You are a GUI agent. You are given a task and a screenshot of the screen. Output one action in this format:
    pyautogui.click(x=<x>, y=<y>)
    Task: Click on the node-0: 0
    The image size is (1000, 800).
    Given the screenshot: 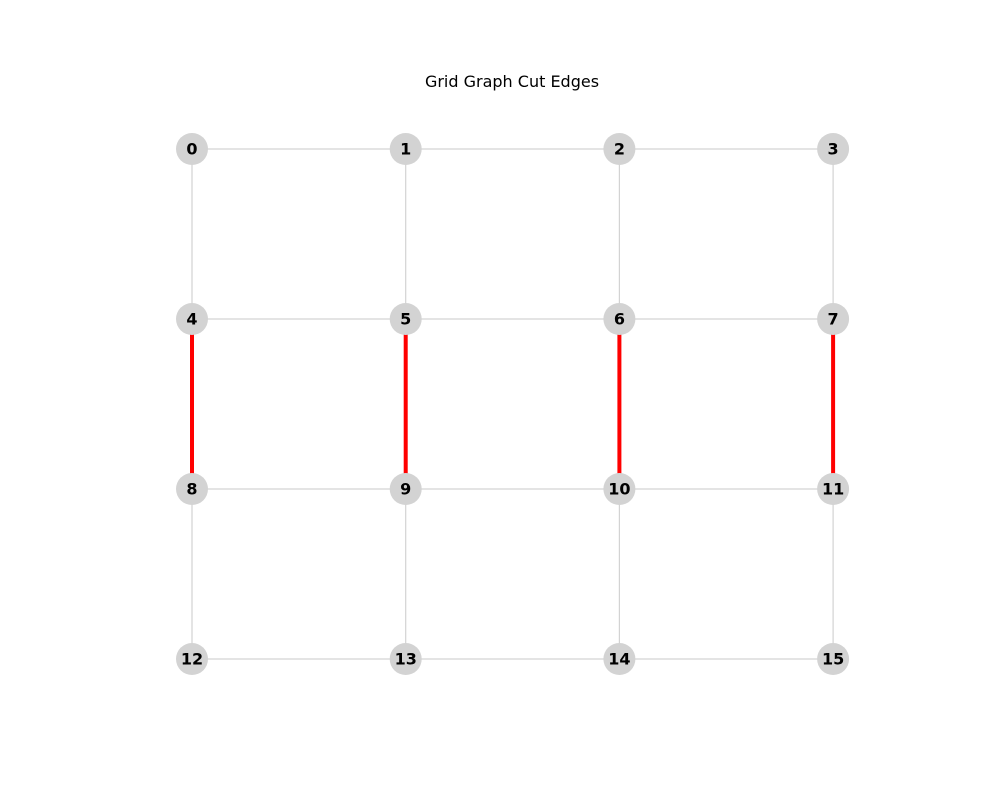 What is the action you would take?
    pyautogui.click(x=192, y=149)
    